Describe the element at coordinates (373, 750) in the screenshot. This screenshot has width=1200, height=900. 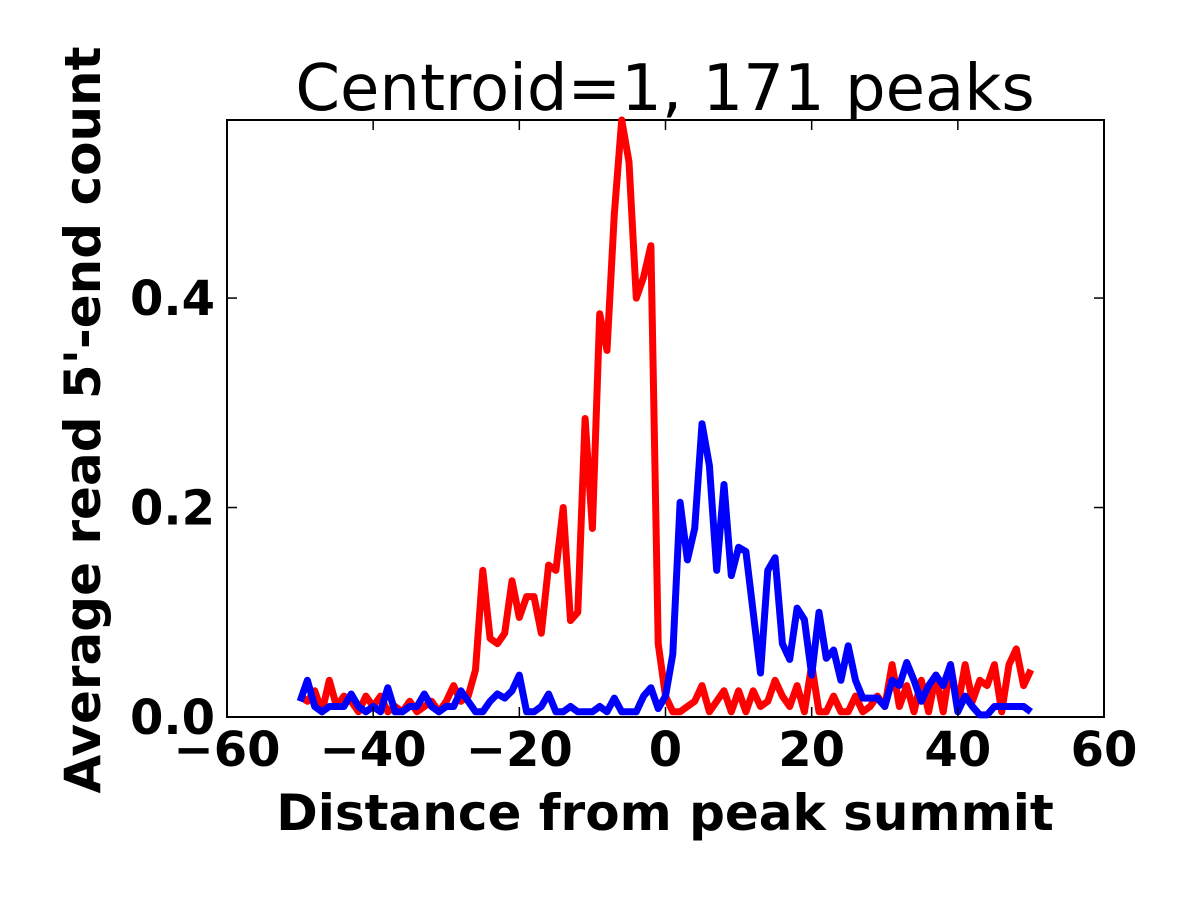
I see `x-tick-label-1: −40` at that location.